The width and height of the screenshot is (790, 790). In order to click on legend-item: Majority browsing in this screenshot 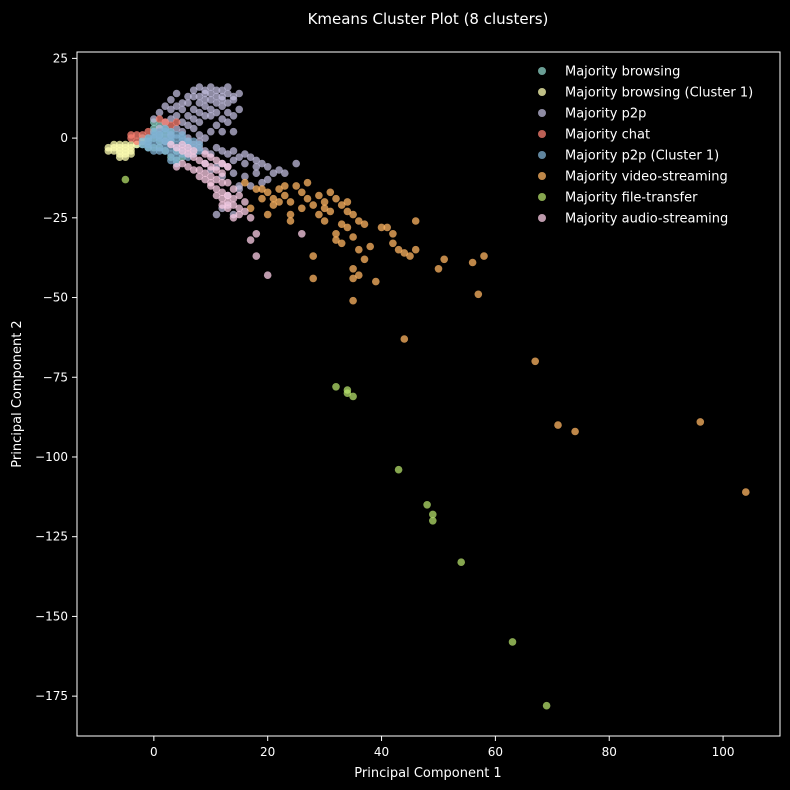, I will do `click(609, 72)`.